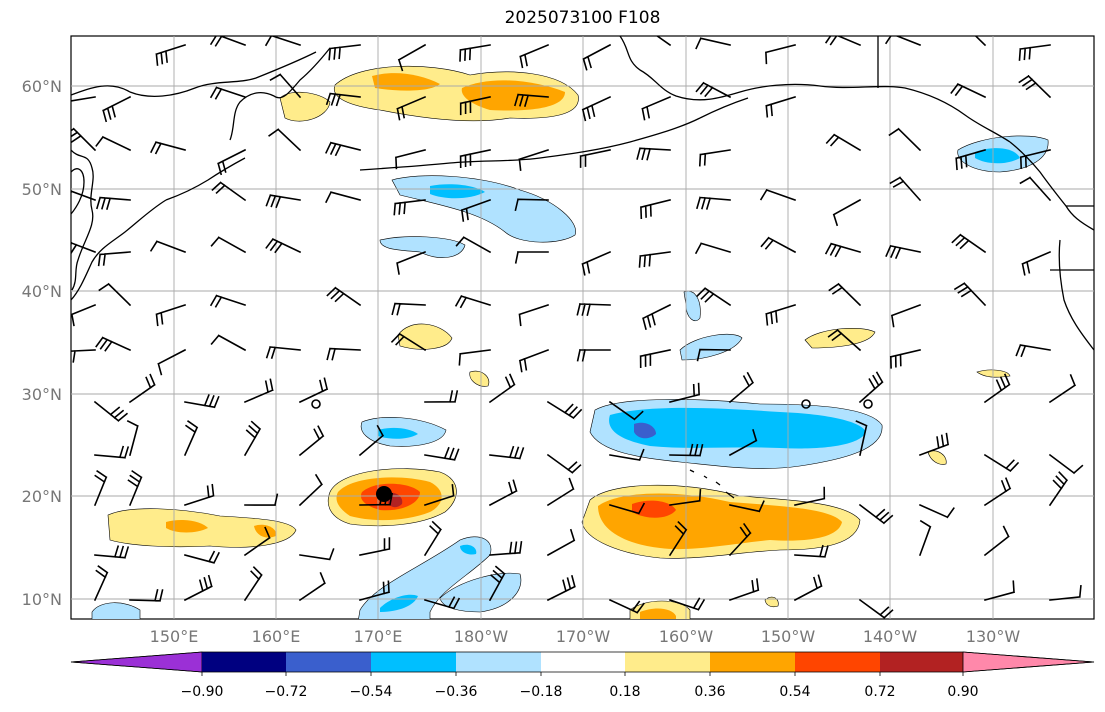 Image resolution: width=1105 pixels, height=712 pixels. What do you see at coordinates (724, 108) in the screenshot?
I see `coastline-alaska-peninsula` at bounding box center [724, 108].